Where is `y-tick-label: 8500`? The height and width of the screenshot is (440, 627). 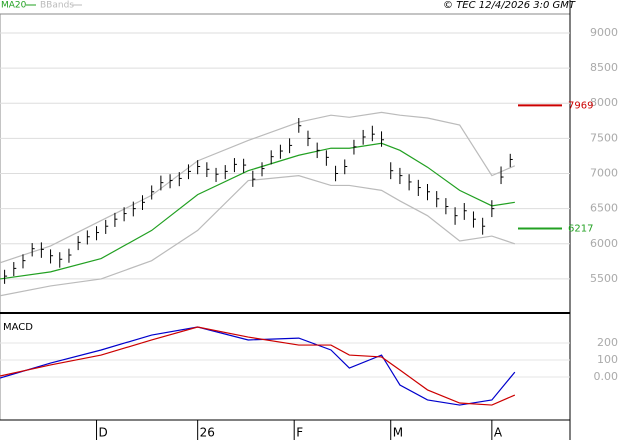
y-tick-label: 8500 is located at coordinates (604, 67).